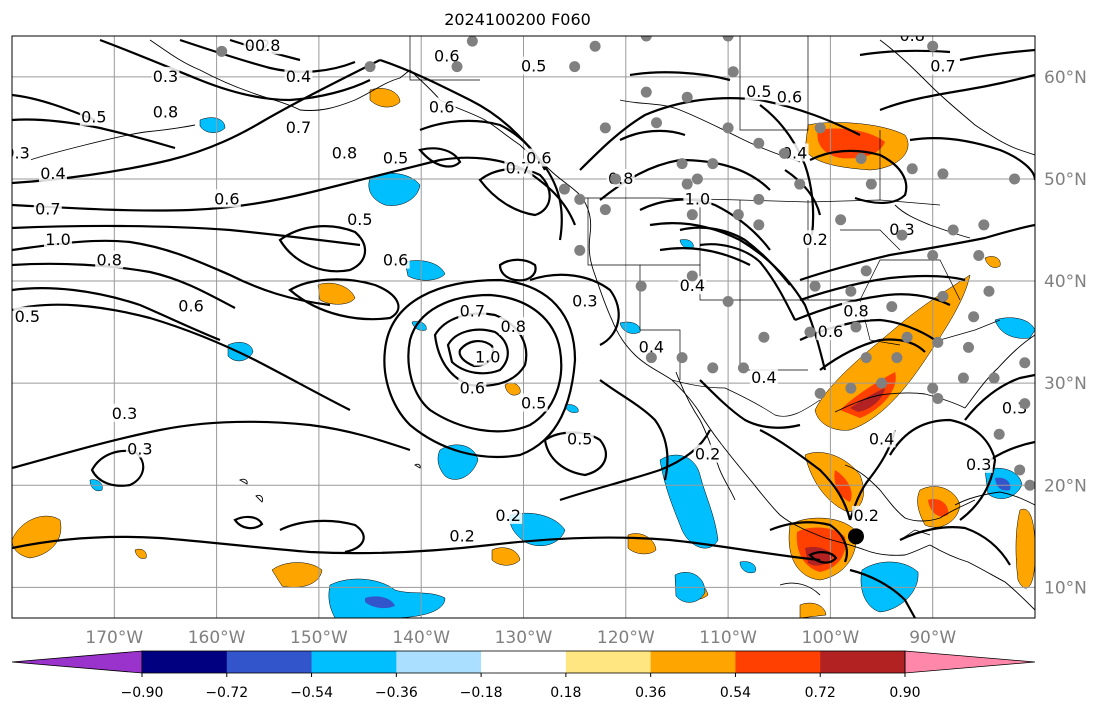 The width and height of the screenshot is (1105, 712). Describe the element at coordinates (142, 693) in the screenshot. I see `colorbar-tick-label: −0.90` at that location.